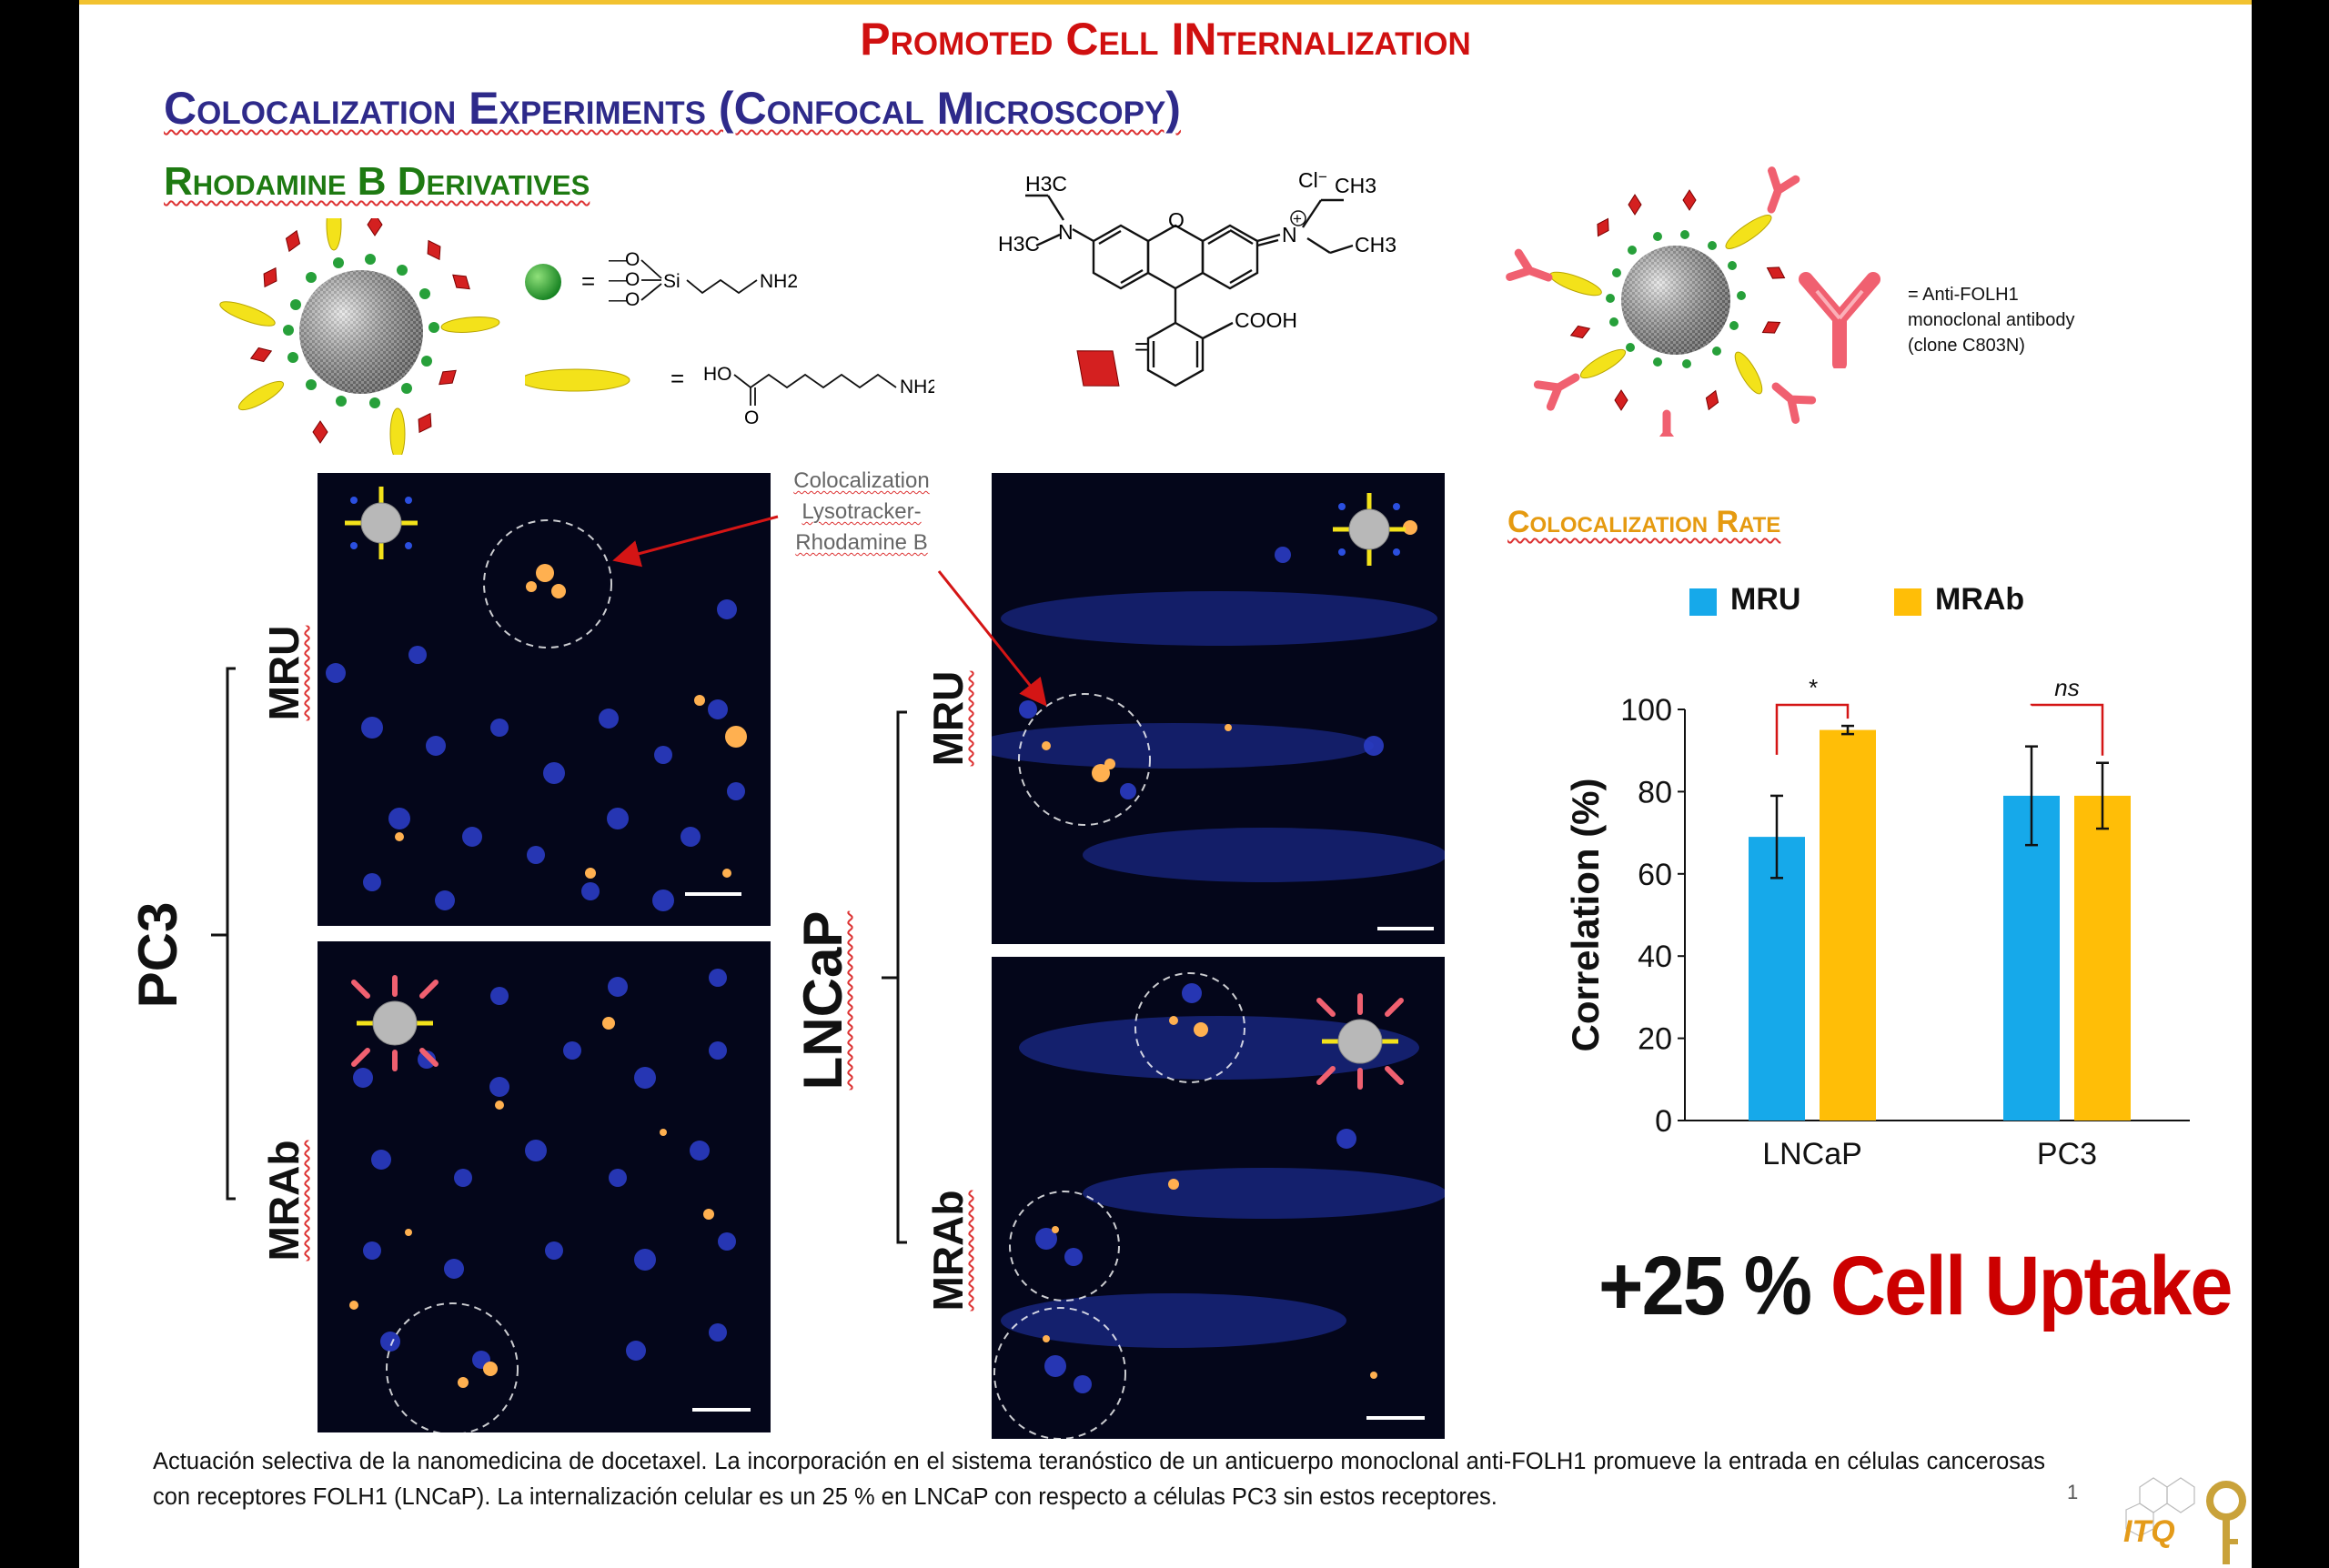  Describe the element at coordinates (1355, 185) in the screenshot. I see `rhod-ch3-top: CH3` at that location.